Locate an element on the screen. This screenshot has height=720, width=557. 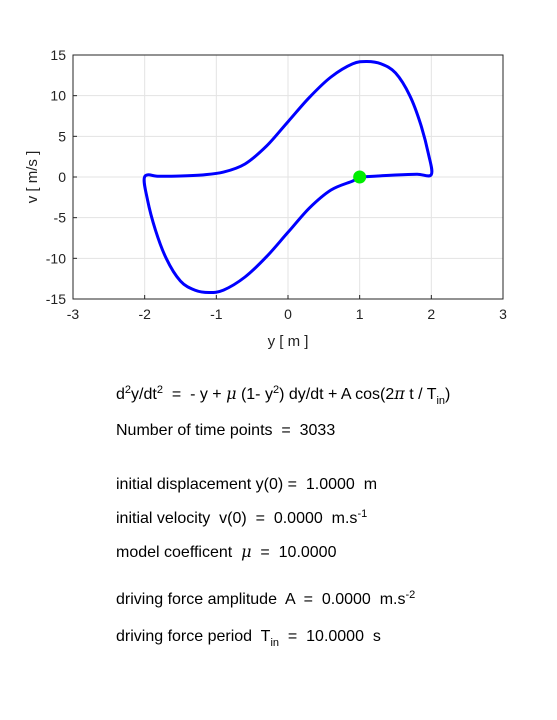
y-tick-label: 0 is located at coordinates (62, 177).